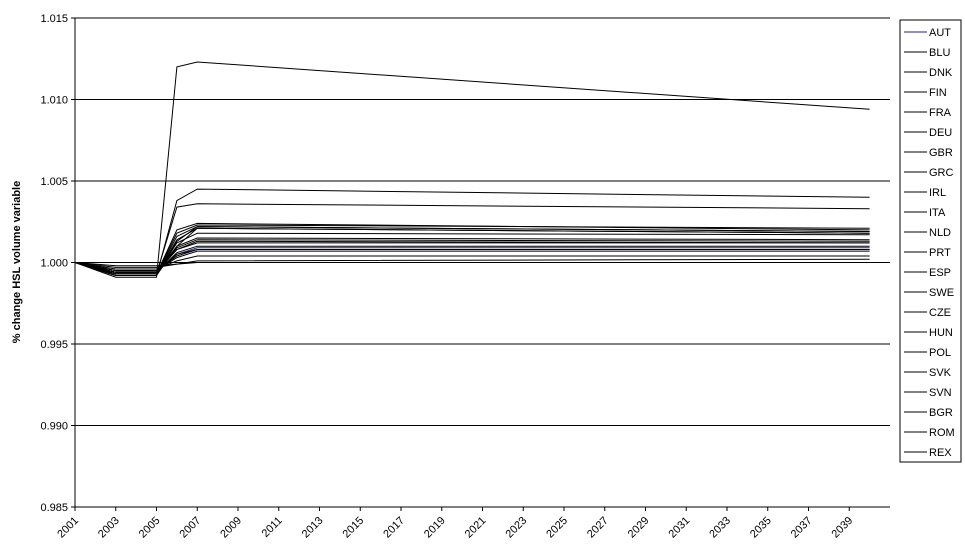 This screenshot has height=555, width=965. What do you see at coordinates (394, 528) in the screenshot?
I see `x-tick-label: 2017` at bounding box center [394, 528].